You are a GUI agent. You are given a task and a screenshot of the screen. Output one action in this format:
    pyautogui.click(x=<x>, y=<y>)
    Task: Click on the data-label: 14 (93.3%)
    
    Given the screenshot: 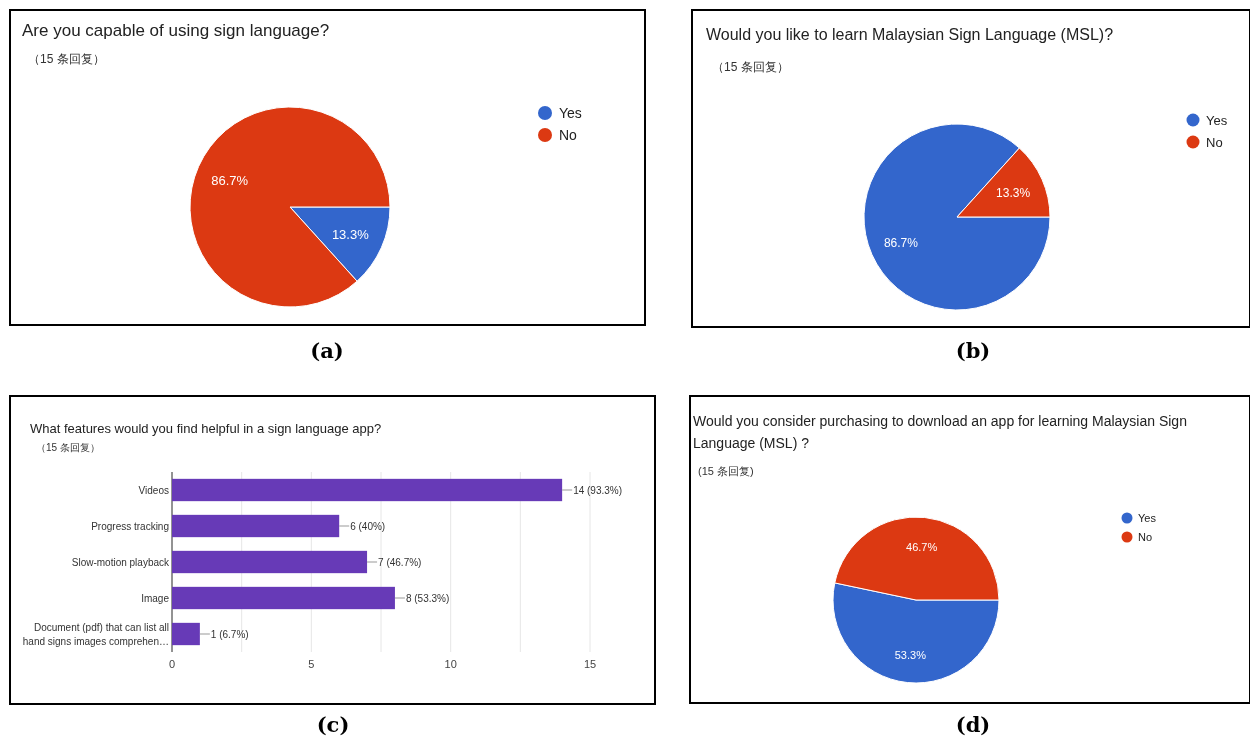 What is the action you would take?
    pyautogui.click(x=598, y=490)
    